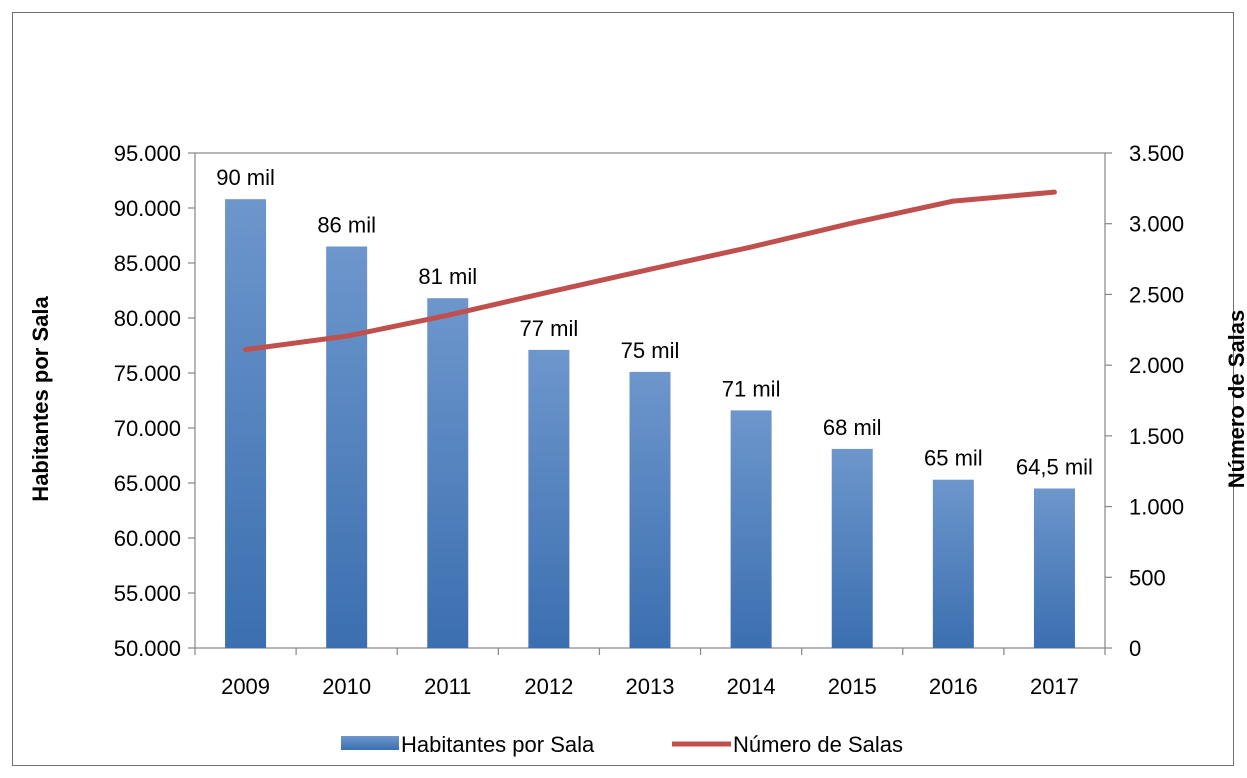  Describe the element at coordinates (447, 686) in the screenshot. I see `x-tick-label: 2011` at that location.